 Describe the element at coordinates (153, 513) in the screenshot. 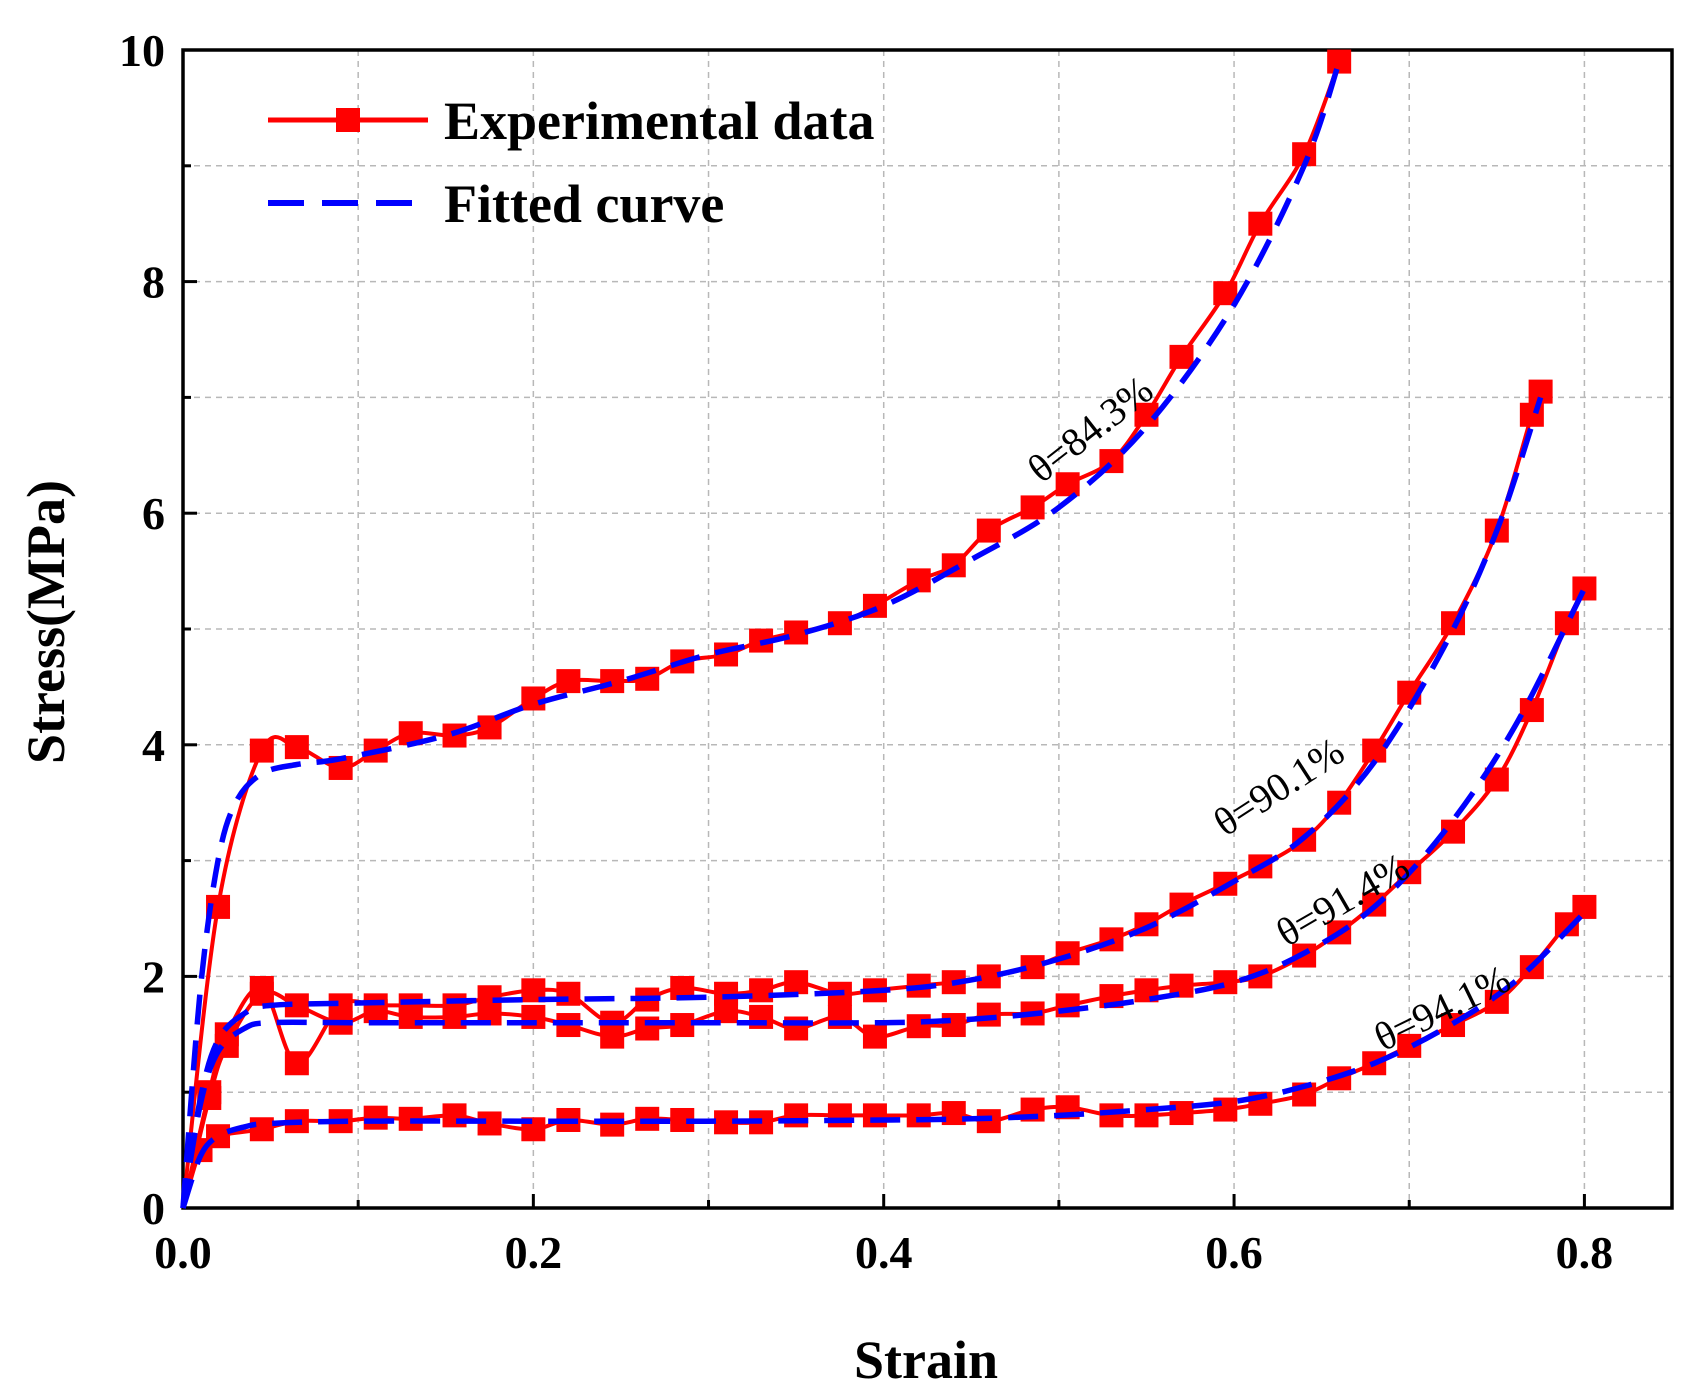

I see `y-tick-label: 6` at that location.